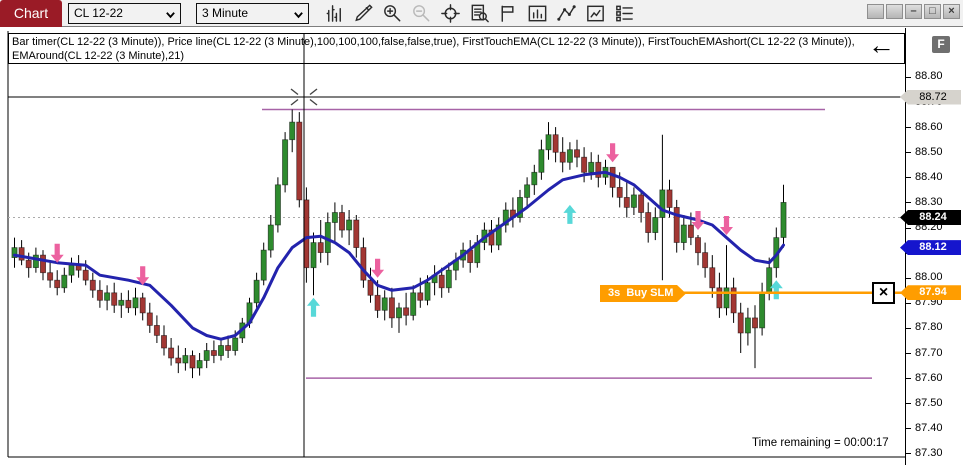 This screenshot has height=465, width=963. What do you see at coordinates (252, 13) in the screenshot?
I see `period-dropdown: 3 Minute` at bounding box center [252, 13].